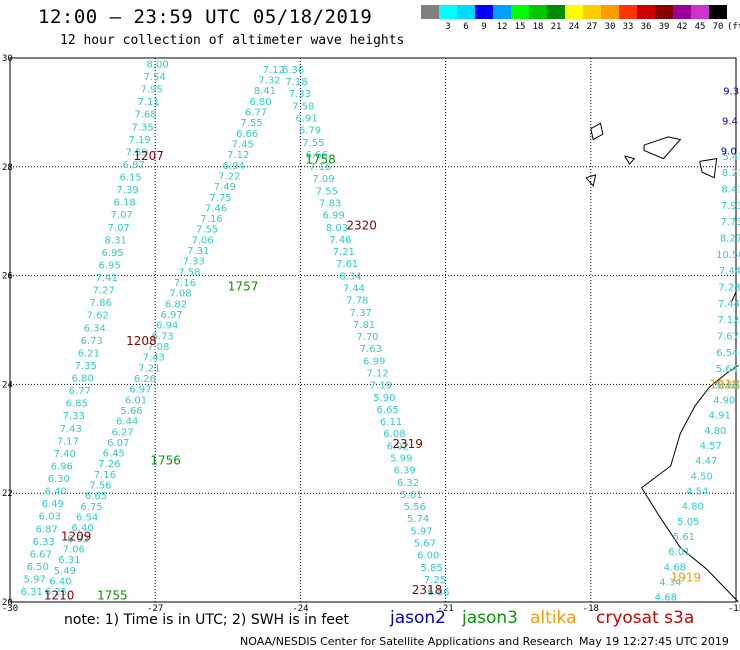 This screenshot has width=740, height=650. I want to click on wave-height-value: 6.01, so click(679, 552).